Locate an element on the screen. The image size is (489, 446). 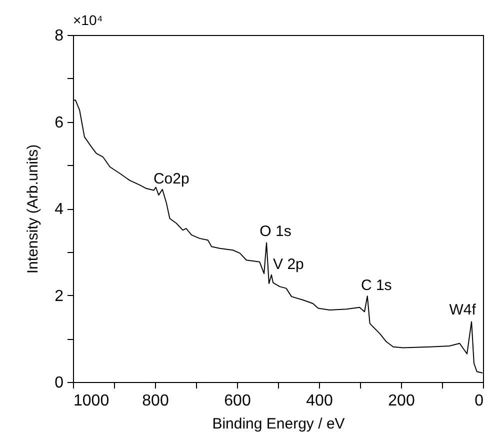
y-tick-label: 0 is located at coordinates (59, 383).